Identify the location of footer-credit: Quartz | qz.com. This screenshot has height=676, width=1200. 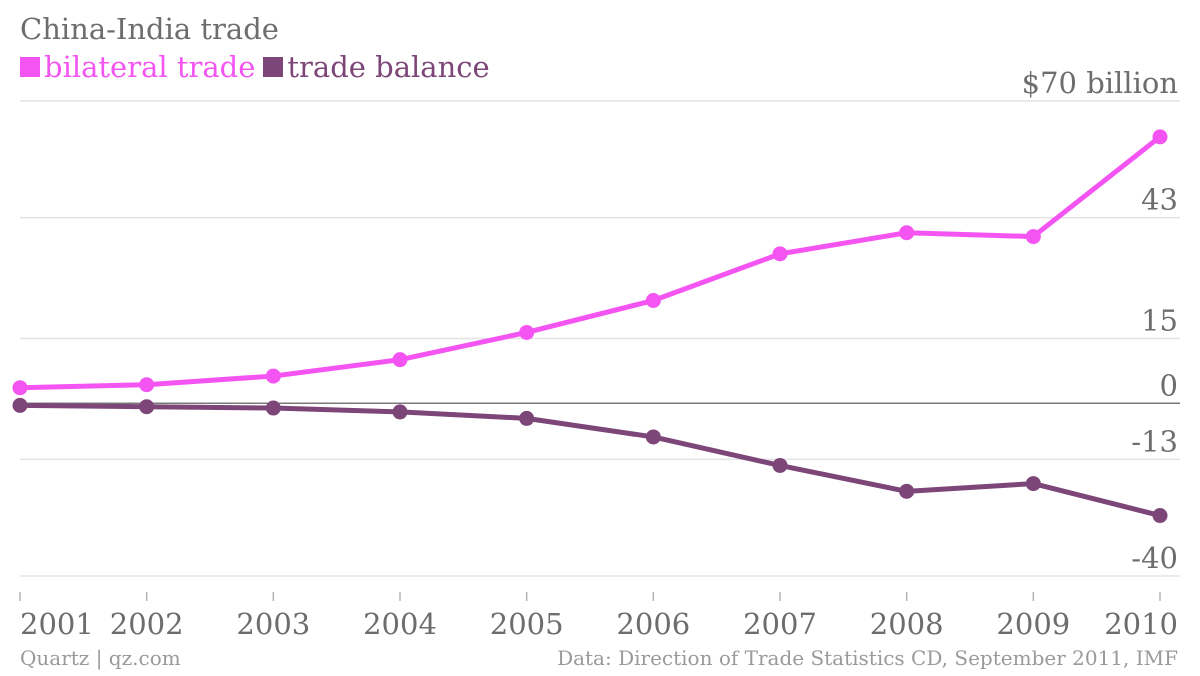
(100, 658).